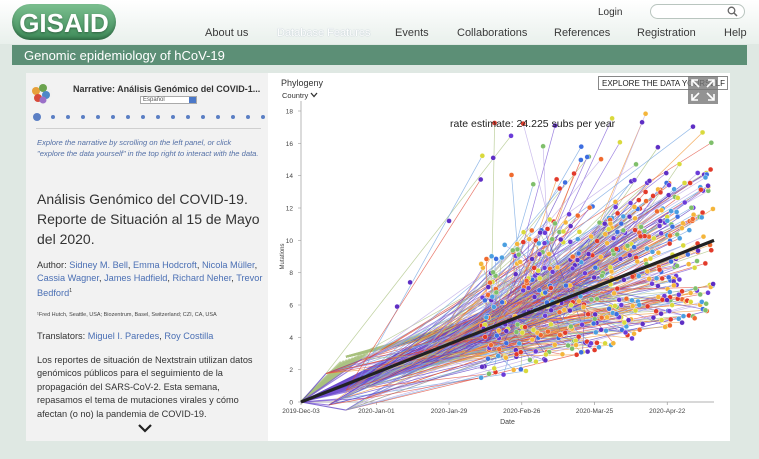 The width and height of the screenshot is (759, 459). I want to click on author-link: Sidney M. Bell, so click(98, 265).